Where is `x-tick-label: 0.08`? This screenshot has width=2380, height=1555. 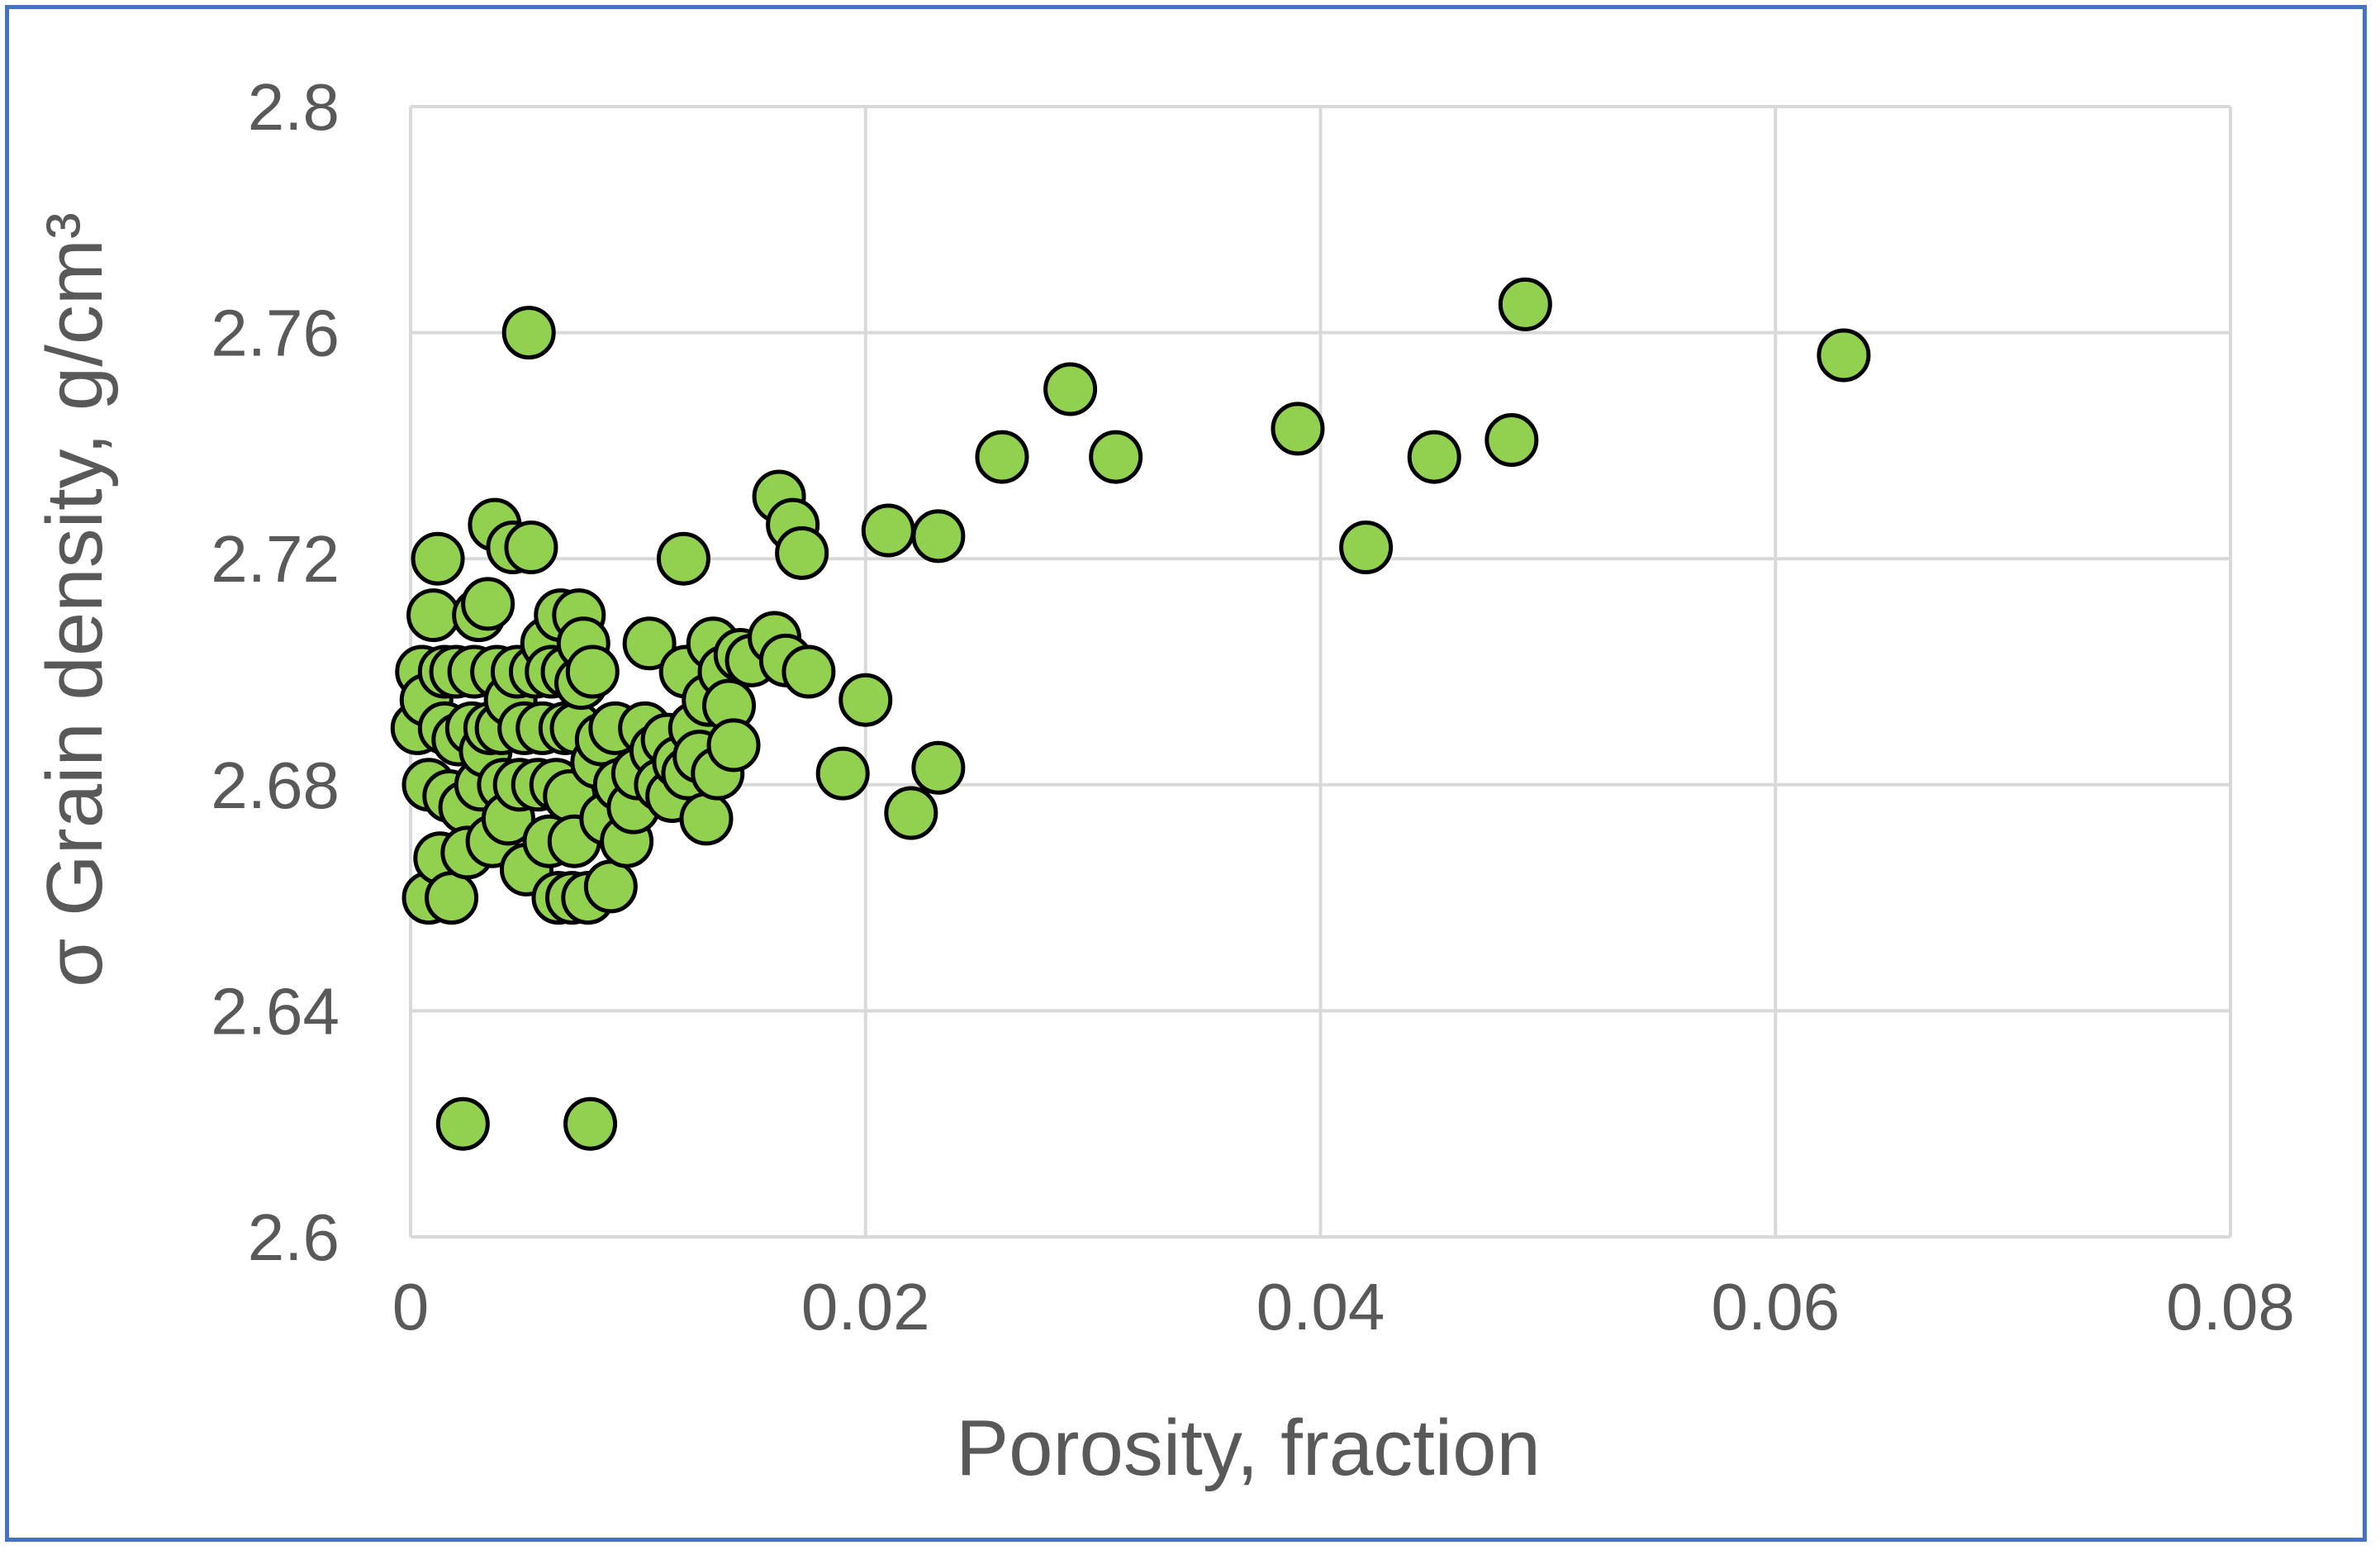 x-tick-label: 0.08 is located at coordinates (2230, 1306).